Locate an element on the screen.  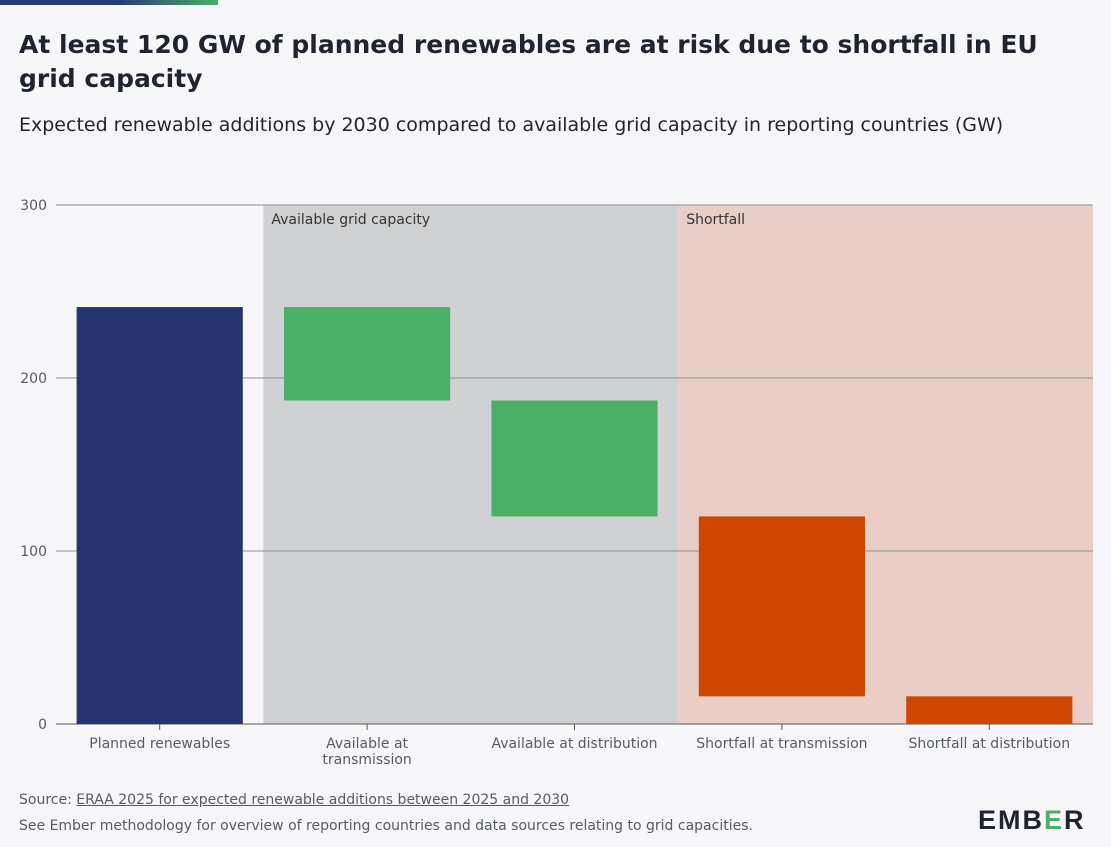
y-tick-label-200: 200 is located at coordinates (33, 379).